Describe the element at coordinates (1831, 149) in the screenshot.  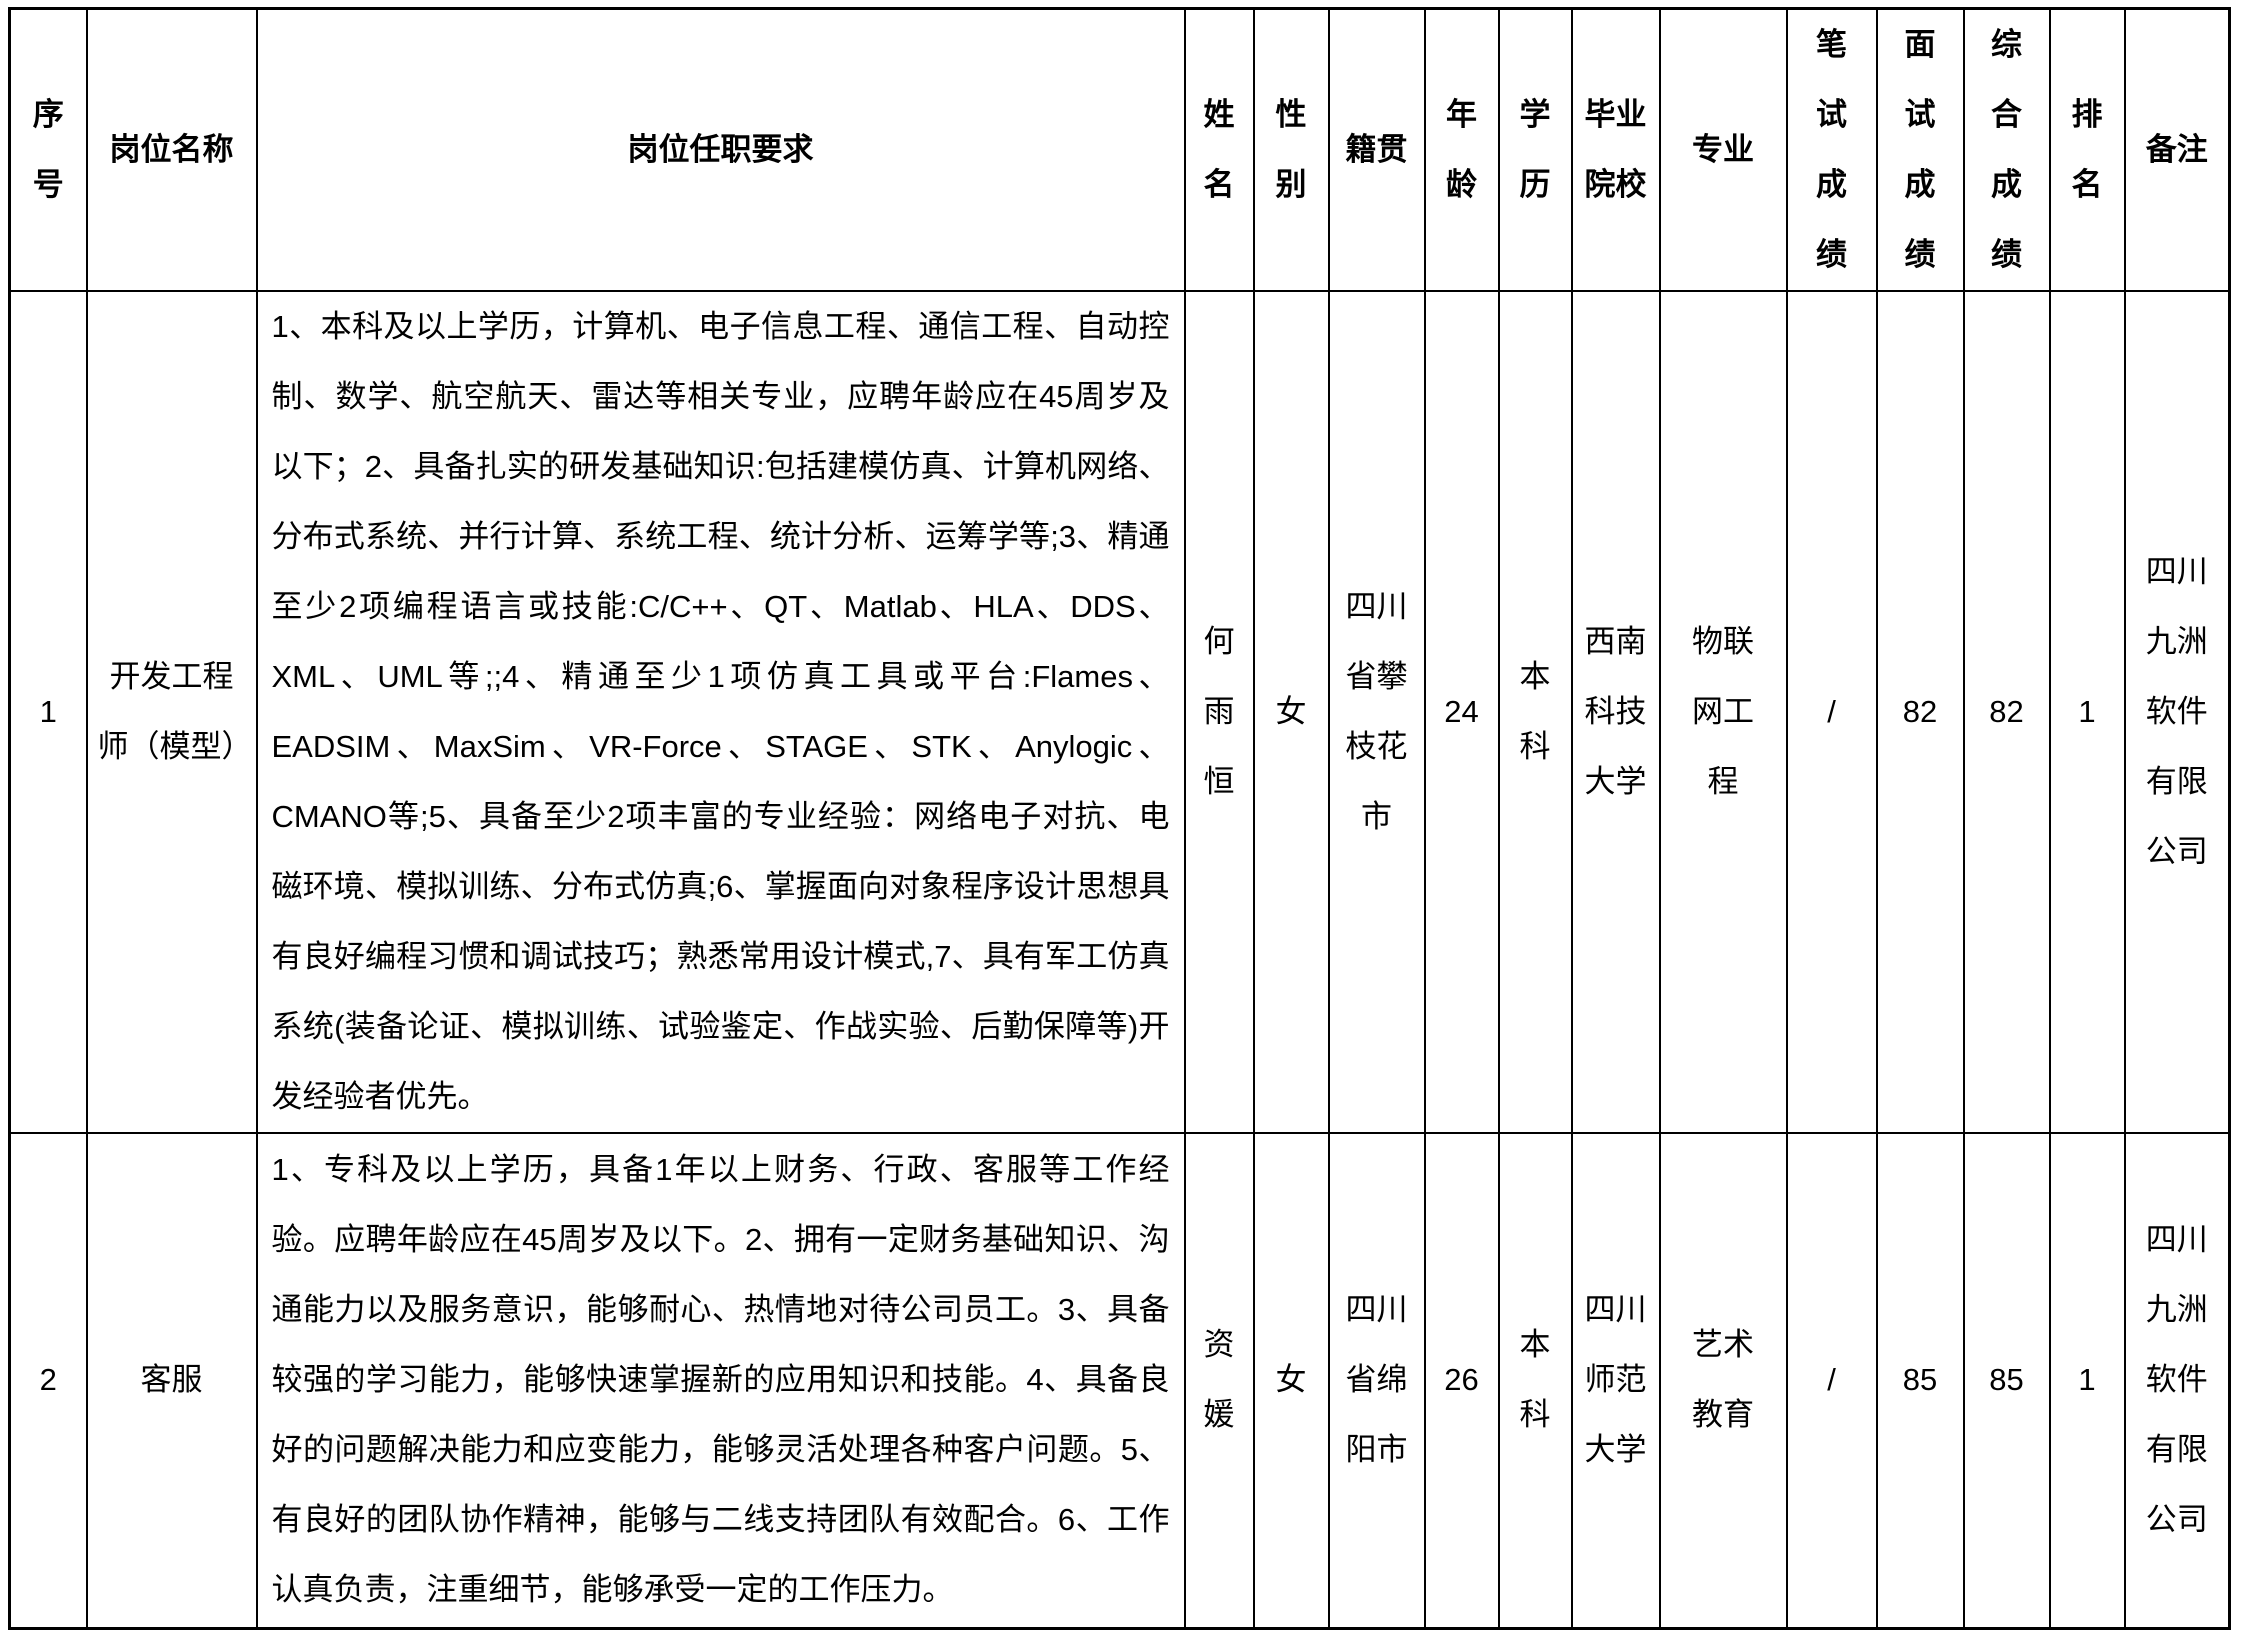
I see `header-written-test-score: 笔试成绩` at that location.